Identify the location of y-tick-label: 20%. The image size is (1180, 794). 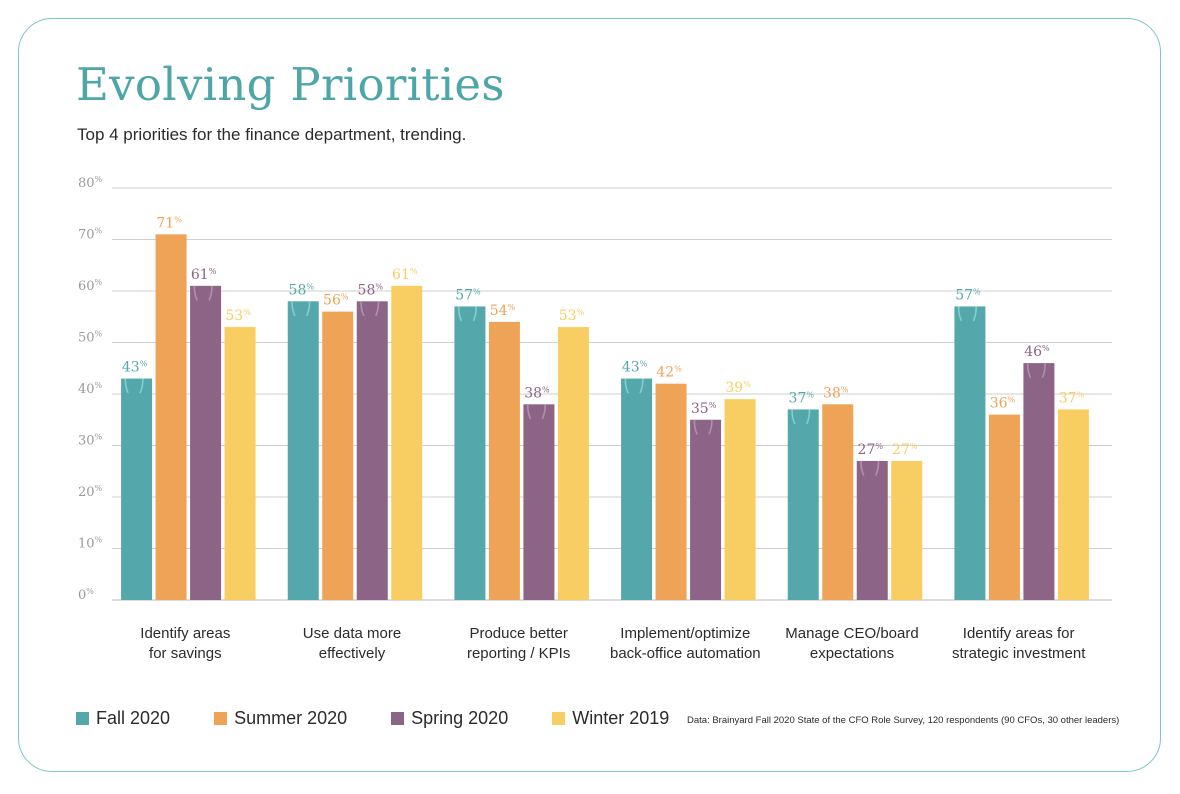
(90, 492).